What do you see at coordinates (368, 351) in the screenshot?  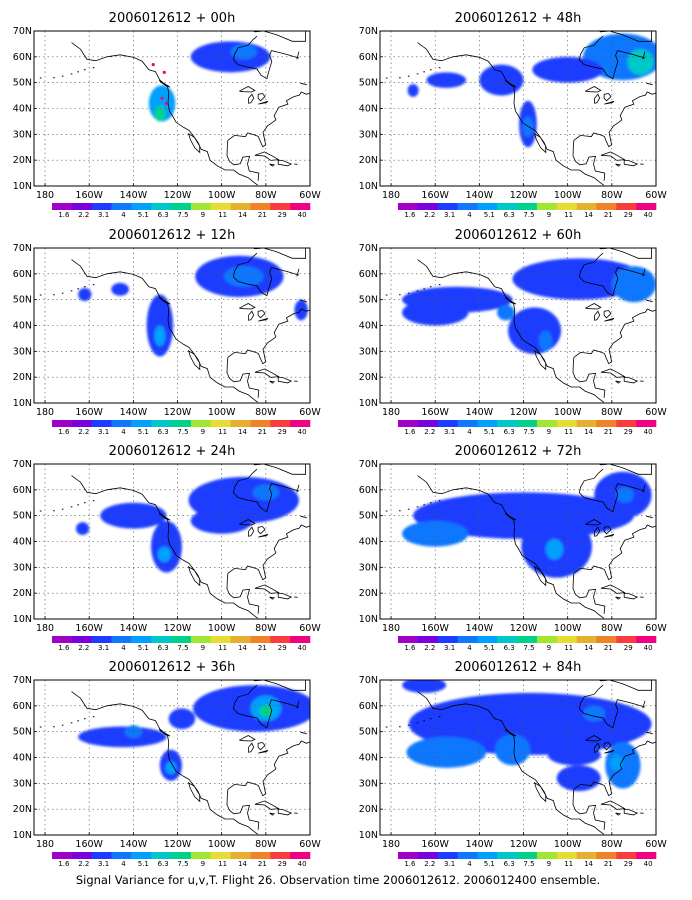 I see `lat-tick-label: 30N` at bounding box center [368, 351].